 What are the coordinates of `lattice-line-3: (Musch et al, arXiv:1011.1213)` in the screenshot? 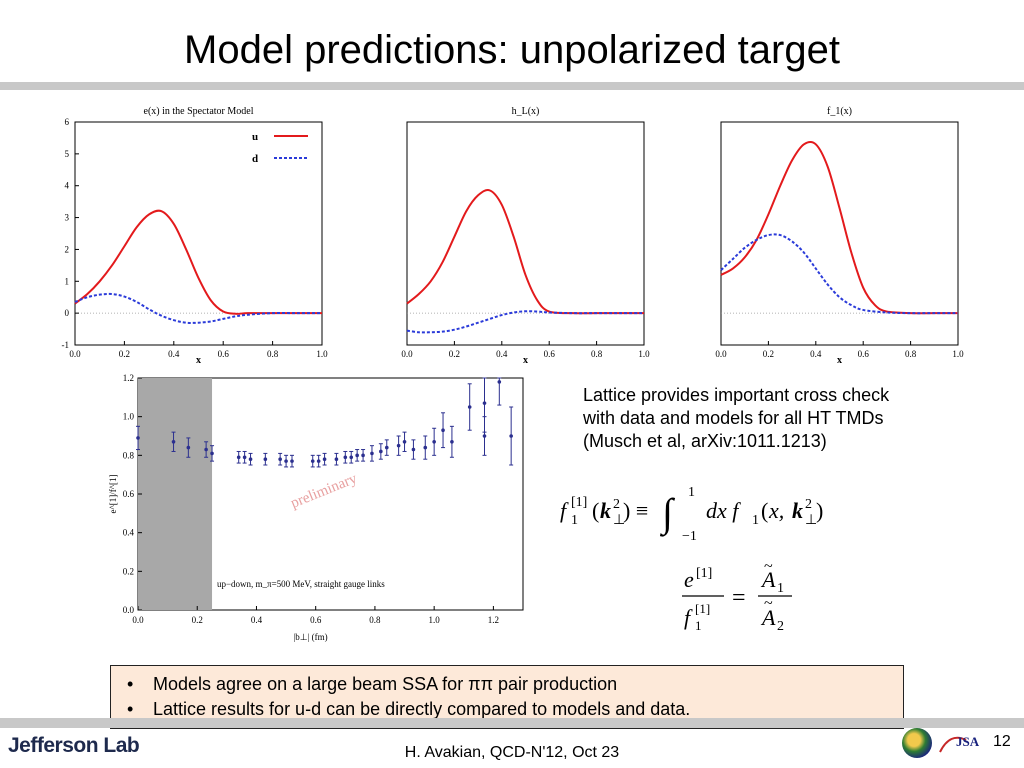 It's located at (705, 441).